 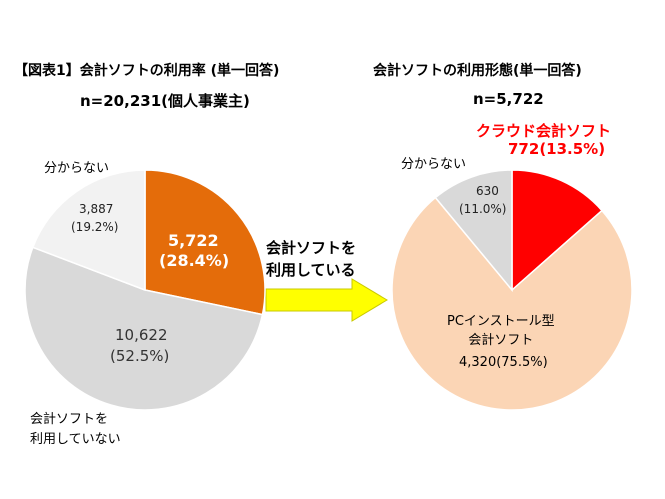 What do you see at coordinates (483, 209) in the screenshot?
I see `right-unknown-percent: (11.0%)` at bounding box center [483, 209].